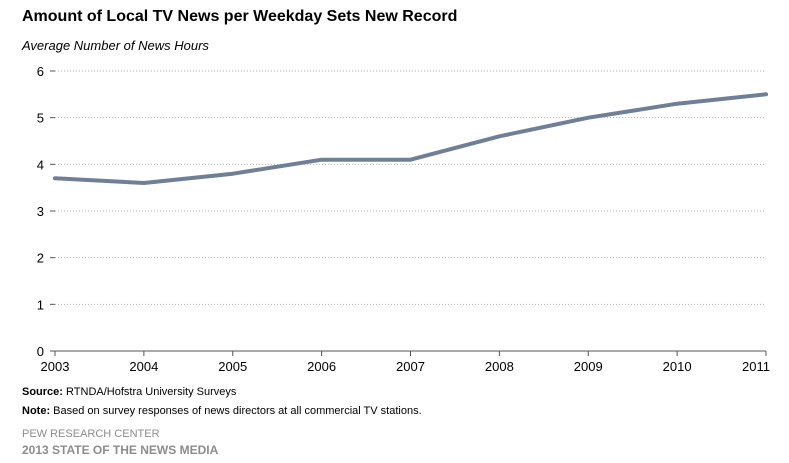 This screenshot has height=463, width=789. What do you see at coordinates (410, 366) in the screenshot?
I see `x-tick-label: 2007` at bounding box center [410, 366].